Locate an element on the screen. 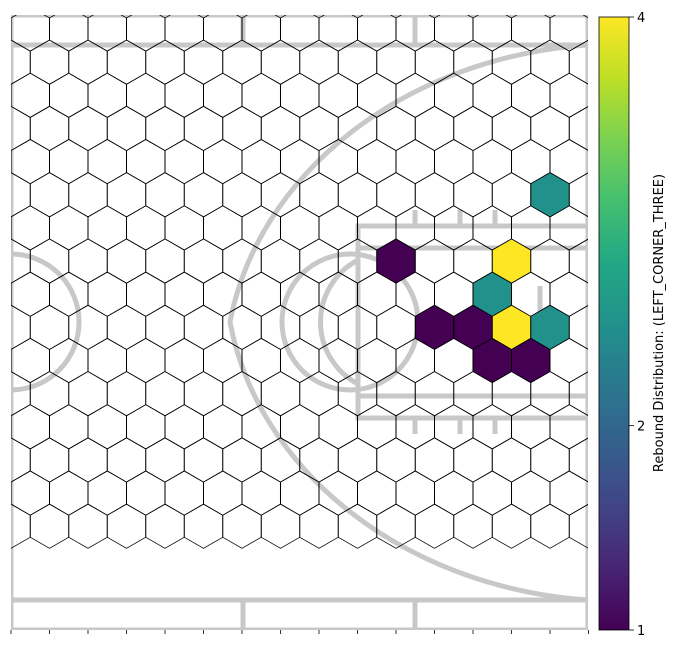  colorbar-tick-label: 4 is located at coordinates (641, 18).